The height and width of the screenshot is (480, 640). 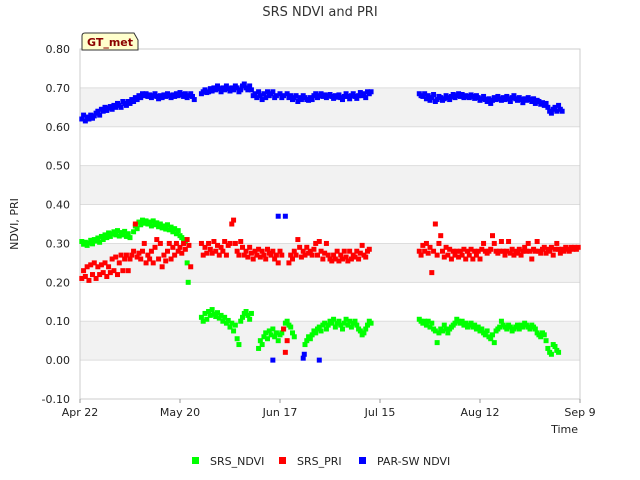 I want to click on x-tick-label: Jul 15, so click(x=380, y=412).